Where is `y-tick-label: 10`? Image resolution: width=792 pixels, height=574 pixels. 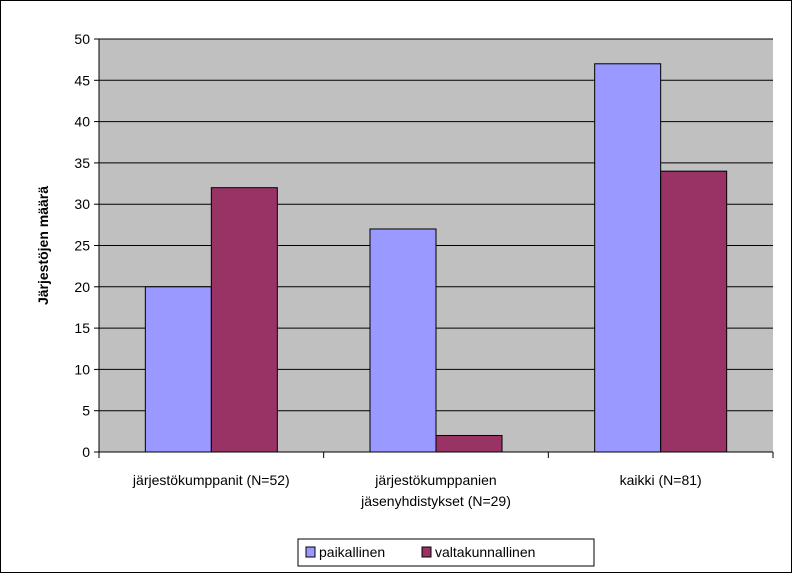
y-tick-label: 10 is located at coordinates (82, 369).